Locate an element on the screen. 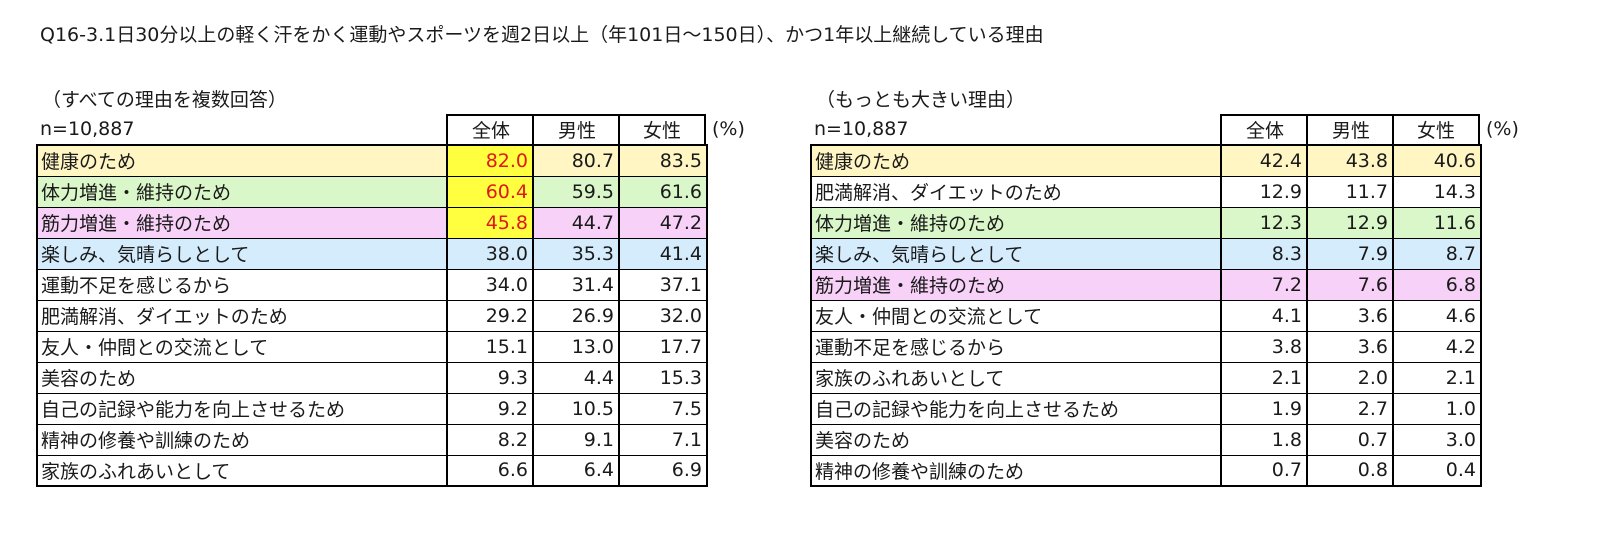 Image resolution: width=1600 pixels, height=558 pixels. table-row: 体力増進・維持のため 12.3 12.9 11.6 is located at coordinates (1146, 223).